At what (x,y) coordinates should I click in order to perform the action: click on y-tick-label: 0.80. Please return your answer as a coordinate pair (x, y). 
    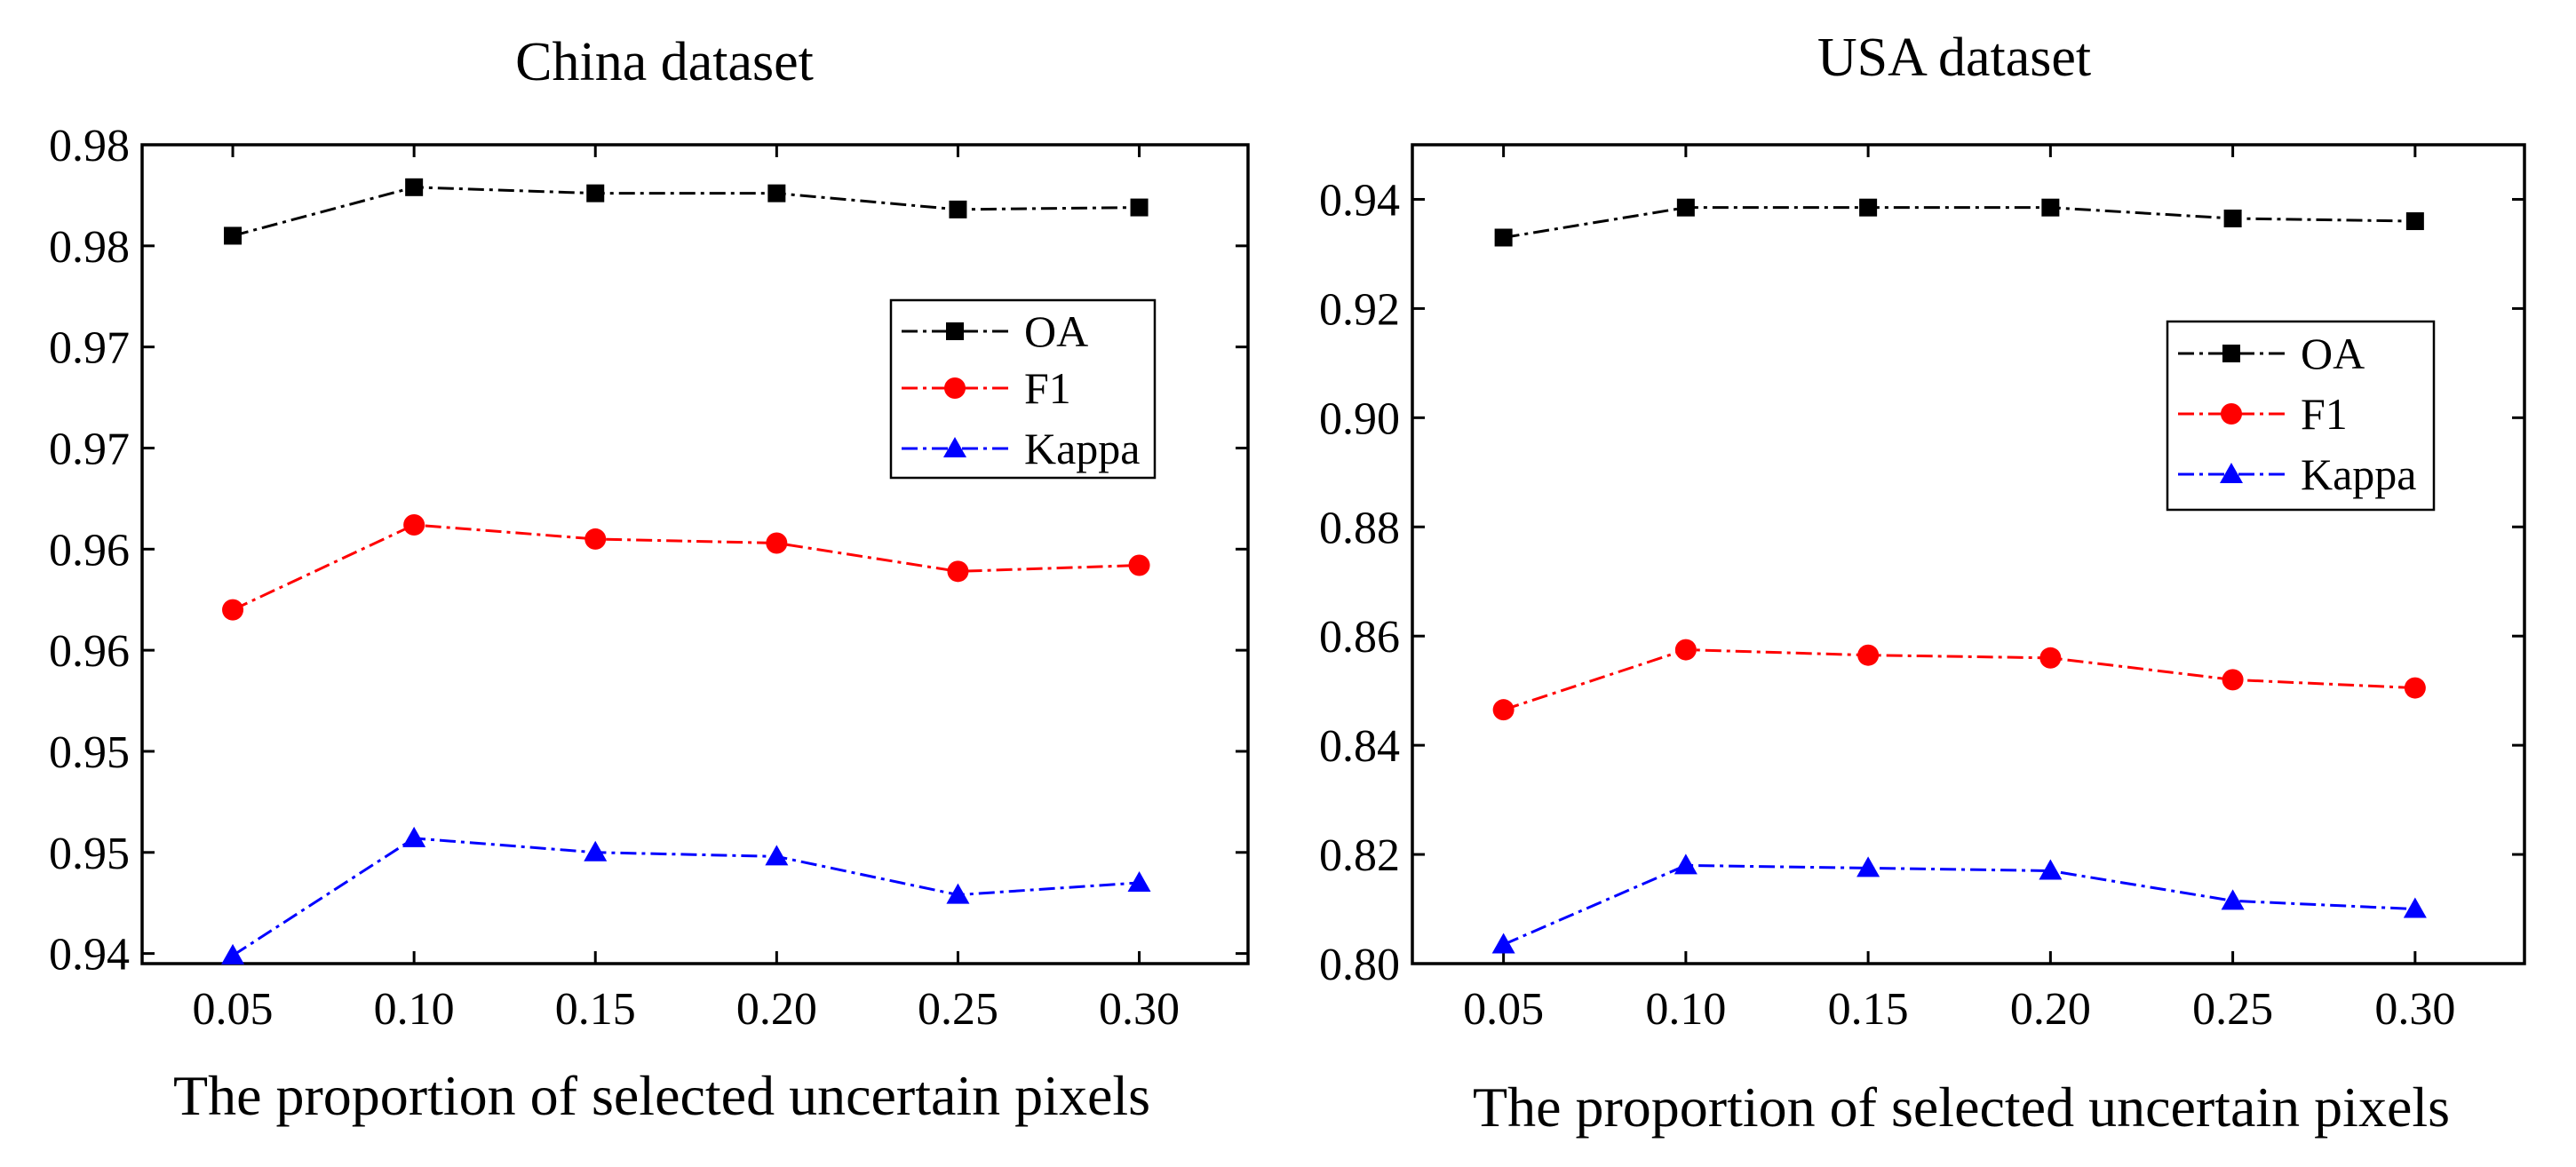
    Looking at the image, I should click on (1359, 965).